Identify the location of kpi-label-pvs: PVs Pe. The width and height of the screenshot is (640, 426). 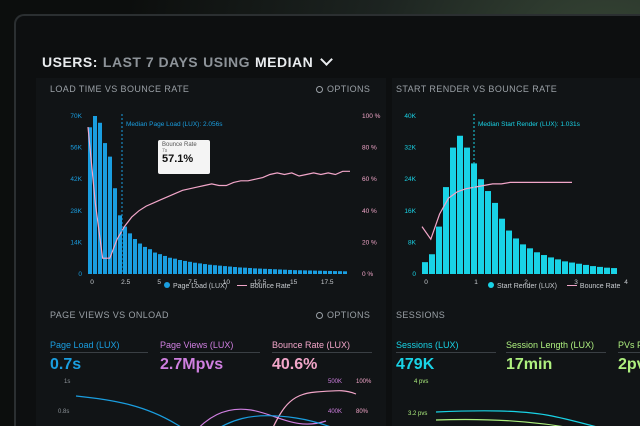
(629, 345).